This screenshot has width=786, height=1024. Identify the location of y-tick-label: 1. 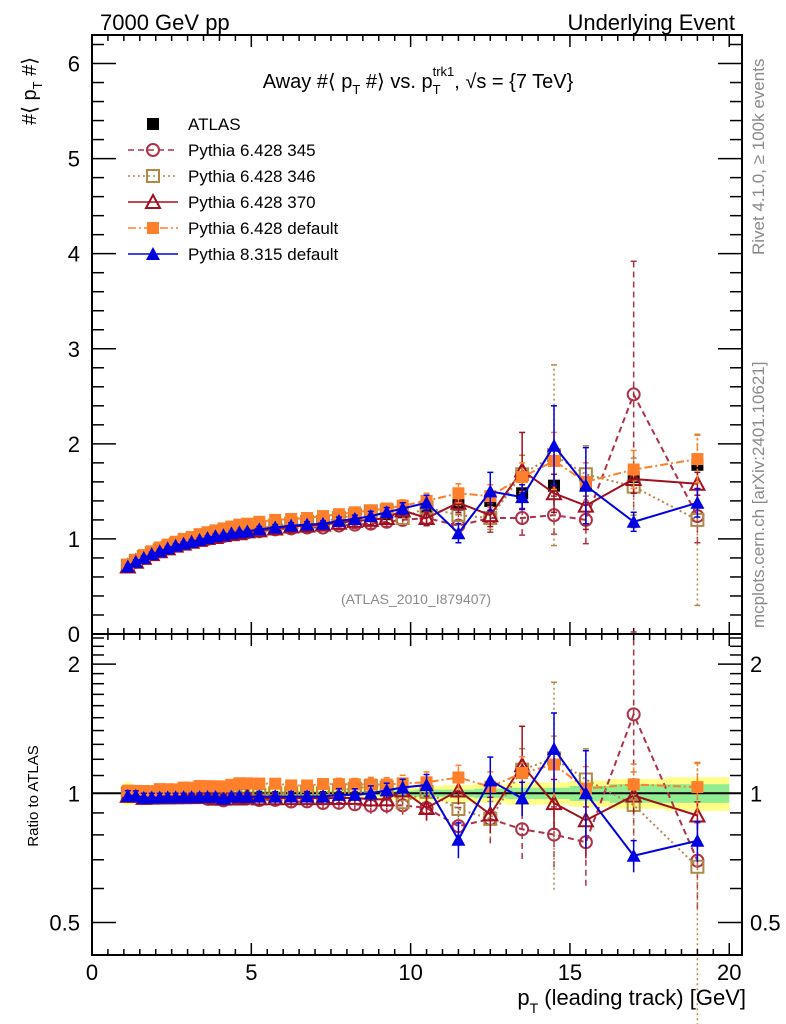
(74, 793).